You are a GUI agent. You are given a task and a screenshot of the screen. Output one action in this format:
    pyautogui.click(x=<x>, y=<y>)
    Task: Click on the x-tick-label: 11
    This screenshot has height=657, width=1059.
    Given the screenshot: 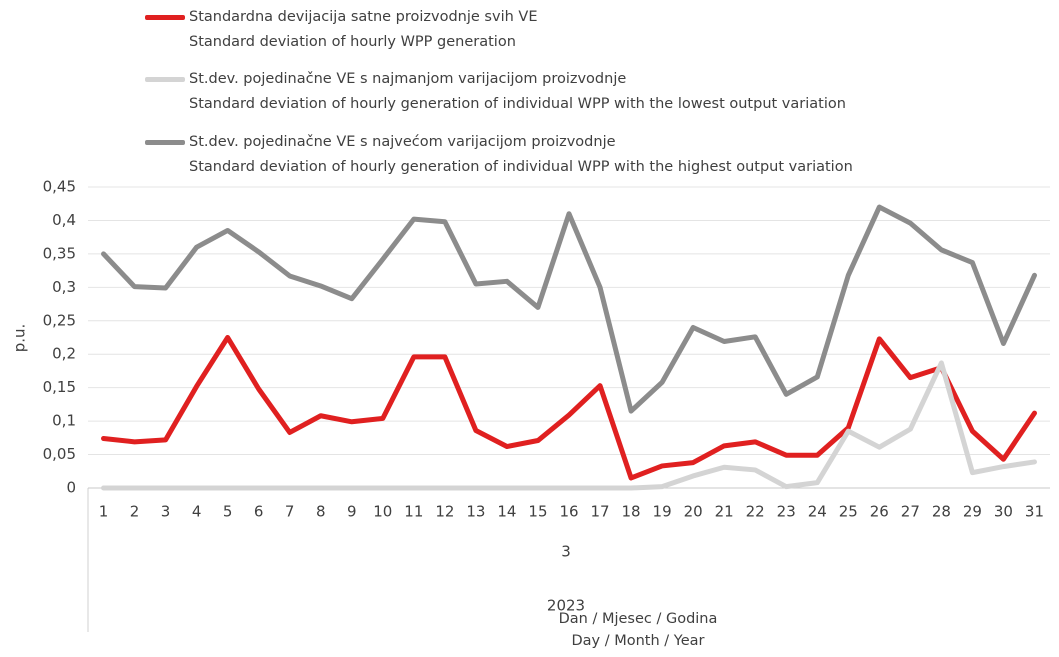 What is the action you would take?
    pyautogui.click(x=413, y=512)
    